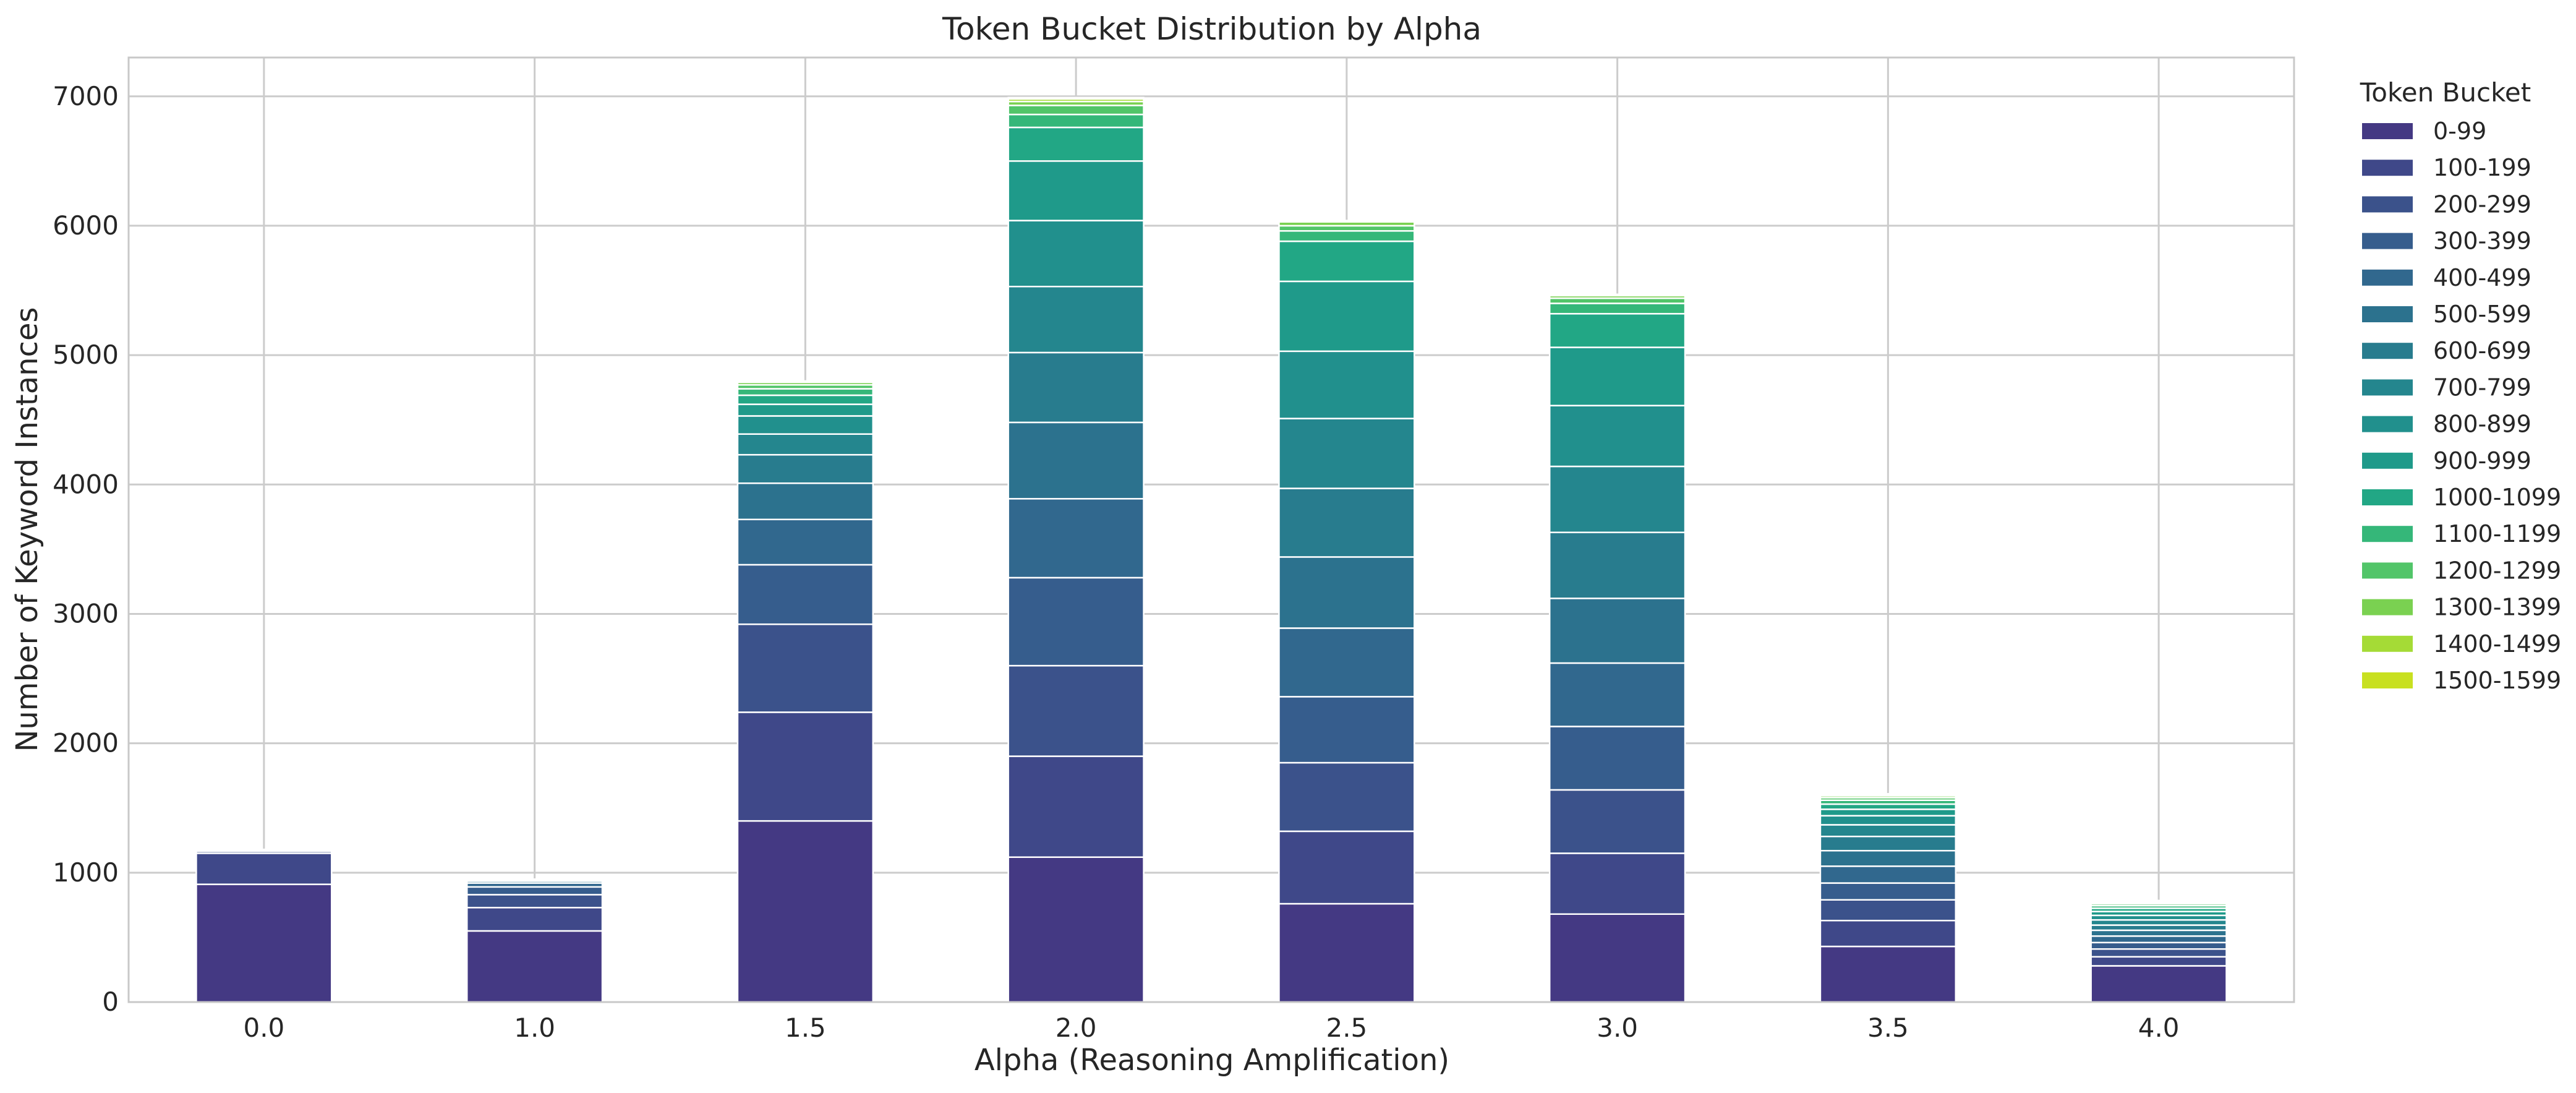  Describe the element at coordinates (2482, 350) in the screenshot. I see `legend-label: 600-699` at that location.